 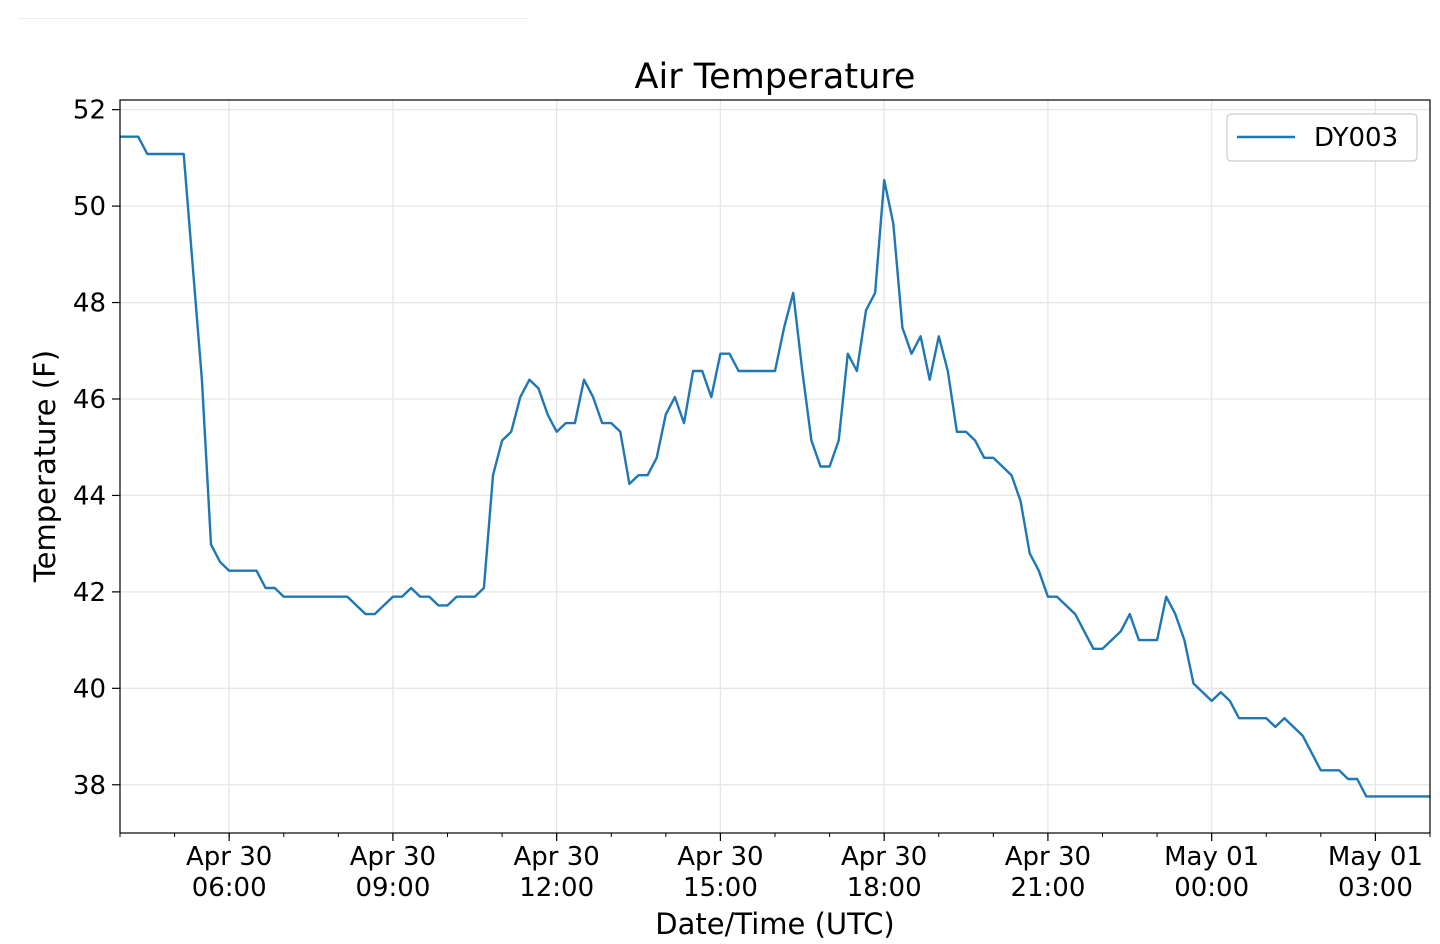 What do you see at coordinates (89, 400) in the screenshot?
I see `y-tick-label: 46` at bounding box center [89, 400].